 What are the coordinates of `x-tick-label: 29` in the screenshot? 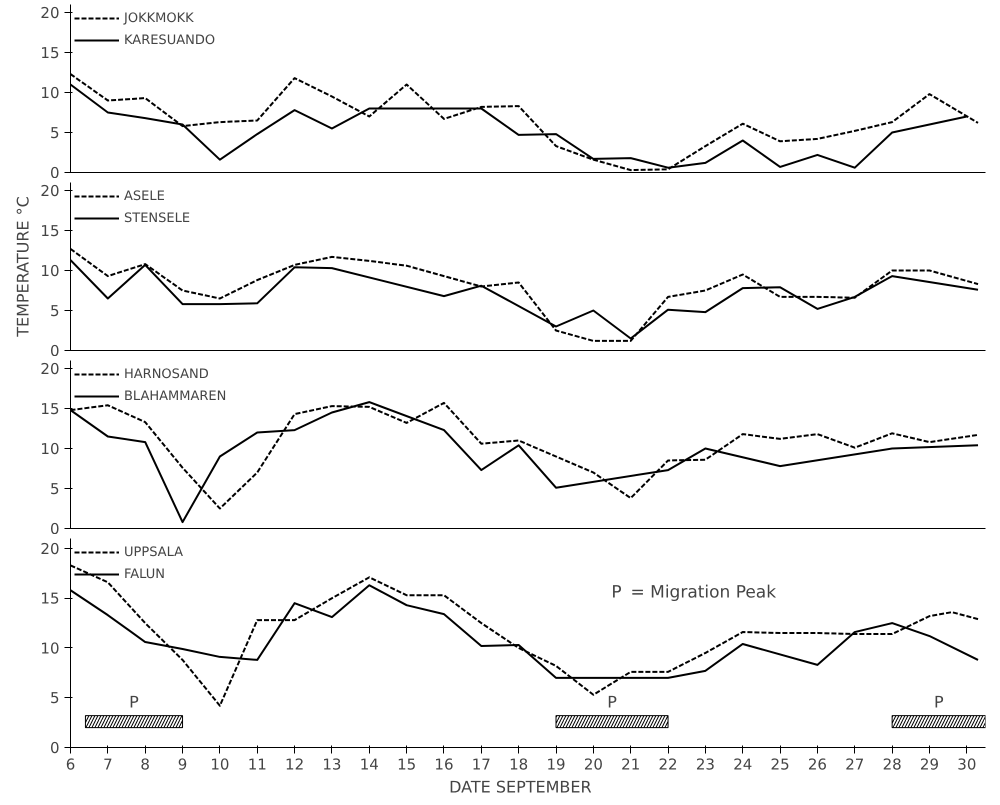 It's located at (930, 765).